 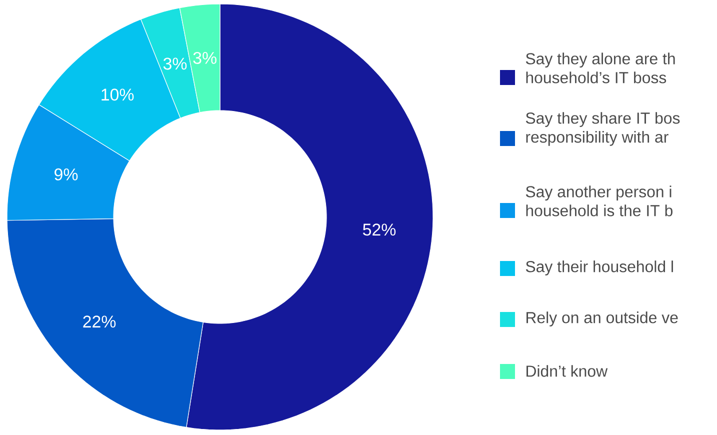 I want to click on legend-label: Say they alone are th household’s IT boss, so click(x=600, y=68).